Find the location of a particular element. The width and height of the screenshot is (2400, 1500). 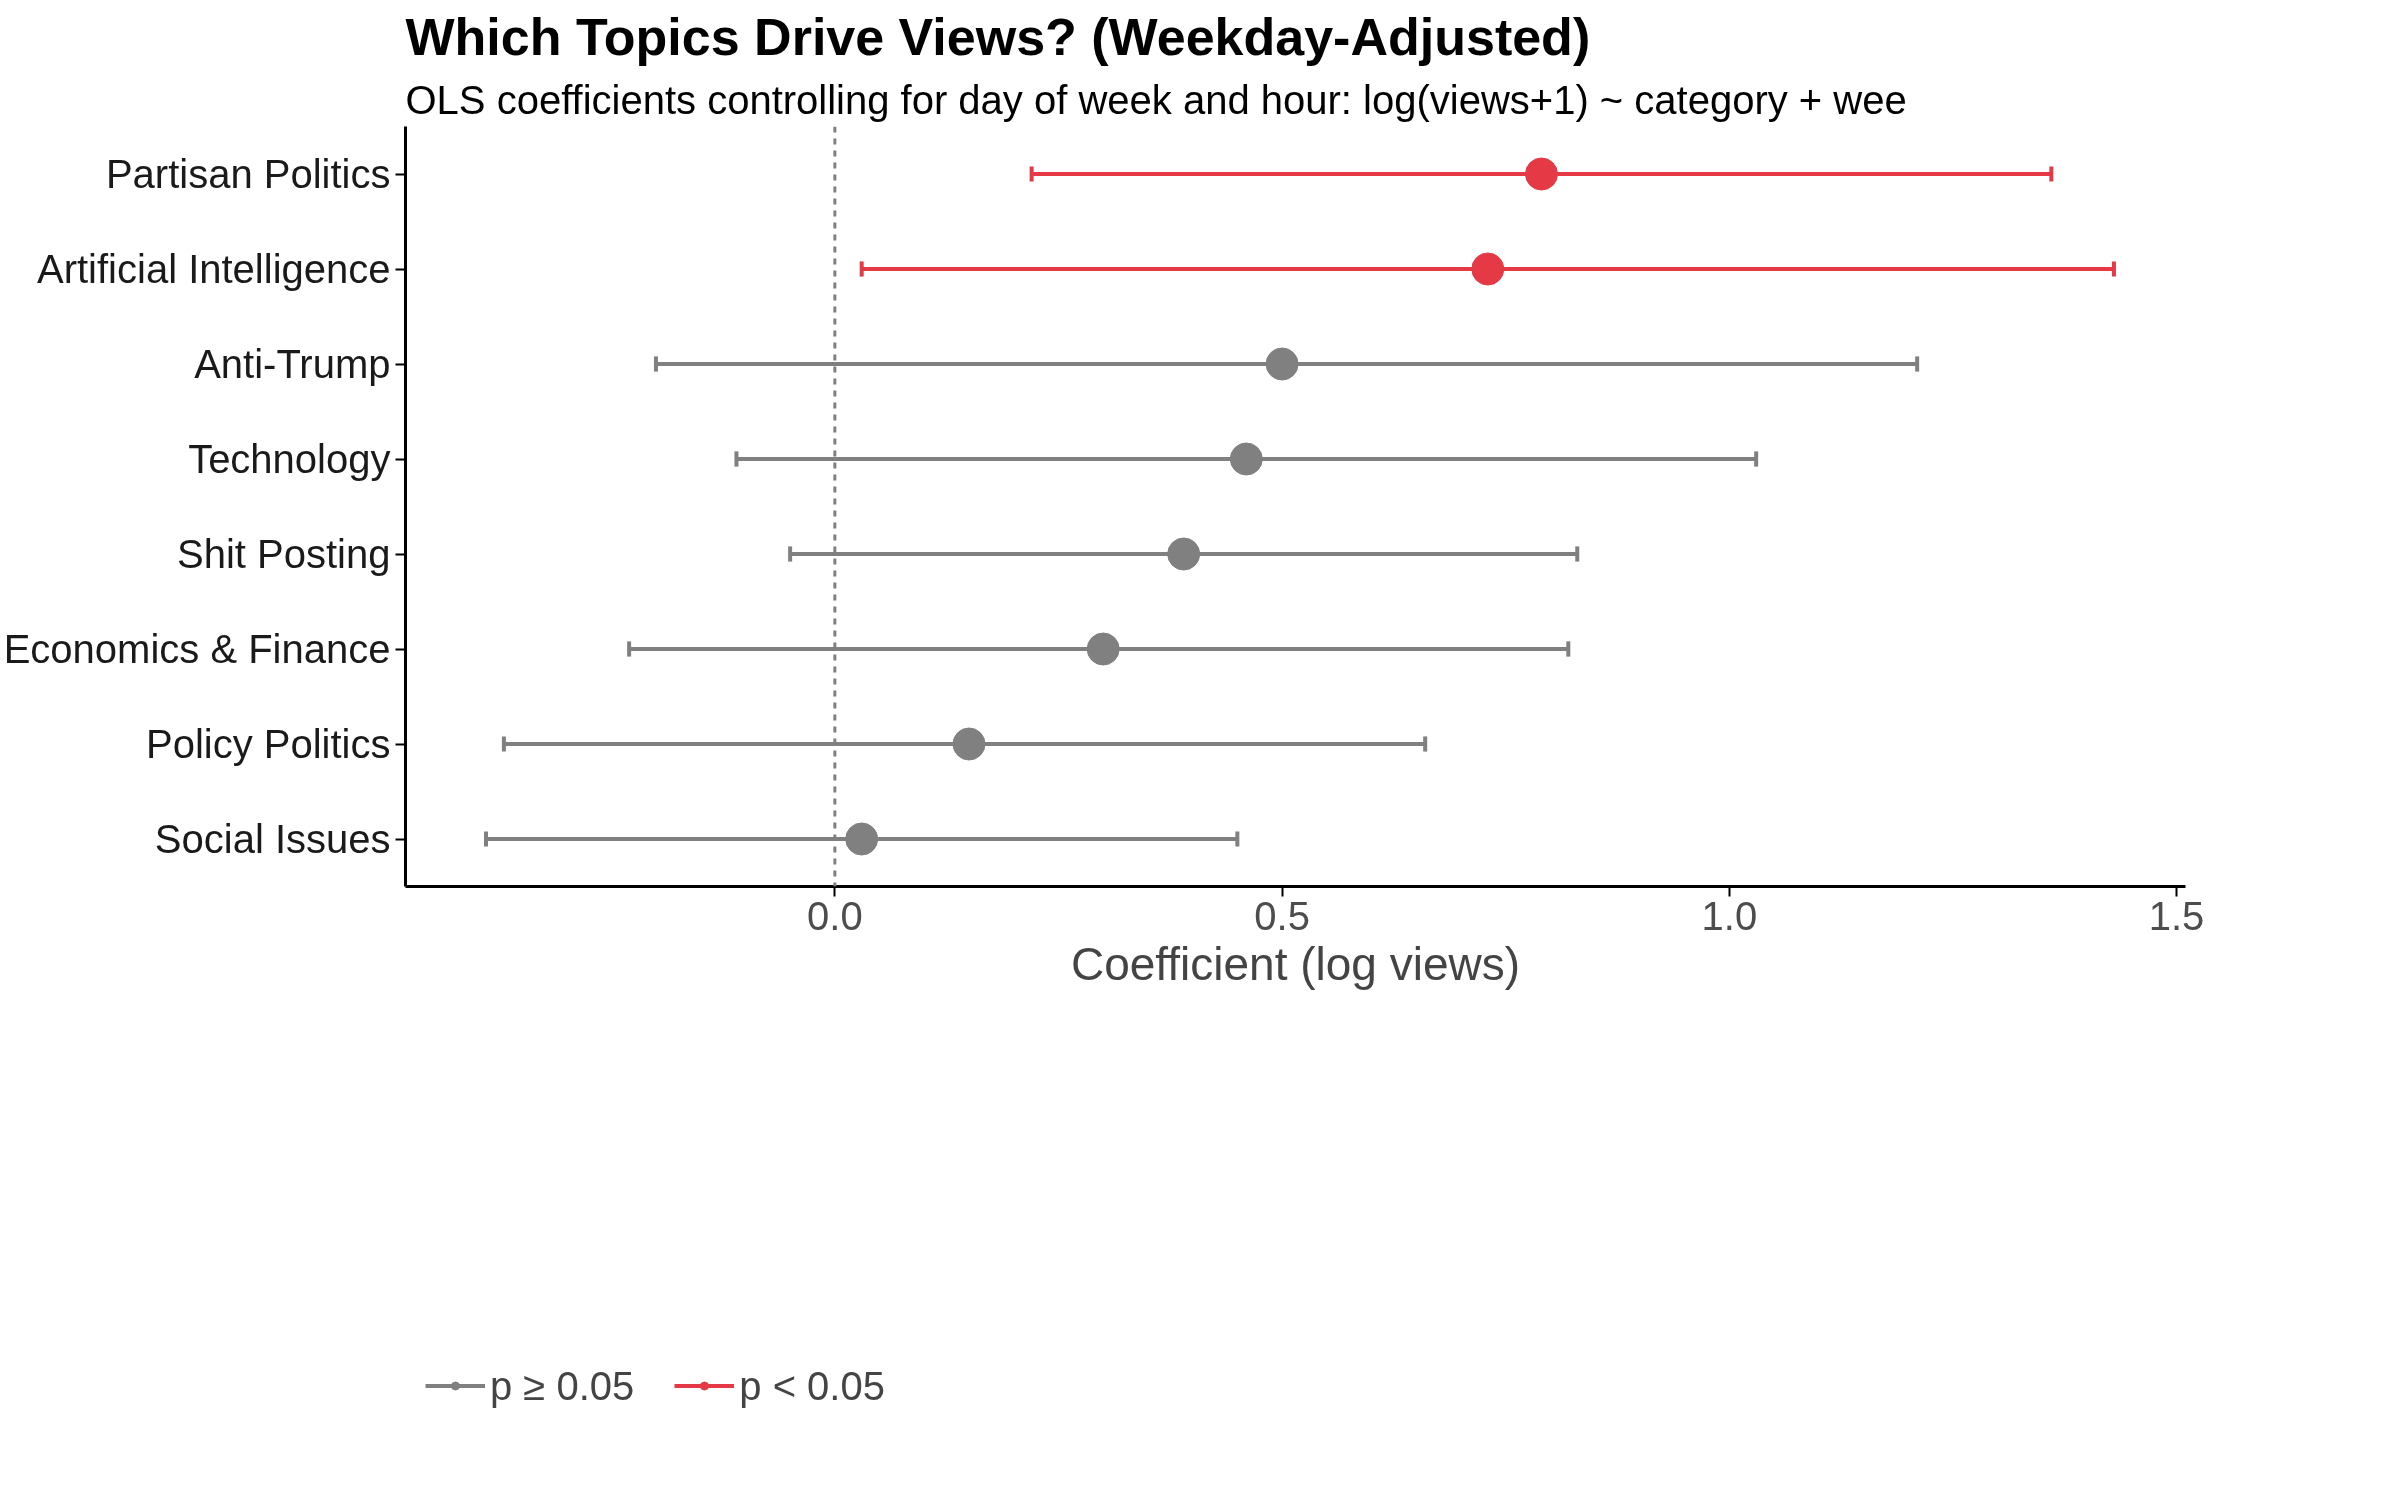

legend-label: p ≥ 0.05 is located at coordinates (562, 1386).